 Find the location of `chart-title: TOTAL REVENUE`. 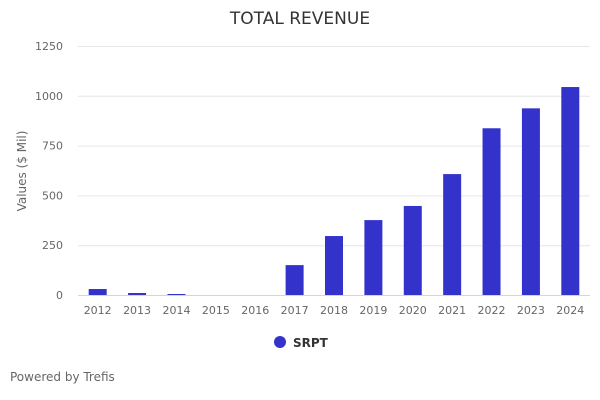

chart-title: TOTAL REVENUE is located at coordinates (299, 19).